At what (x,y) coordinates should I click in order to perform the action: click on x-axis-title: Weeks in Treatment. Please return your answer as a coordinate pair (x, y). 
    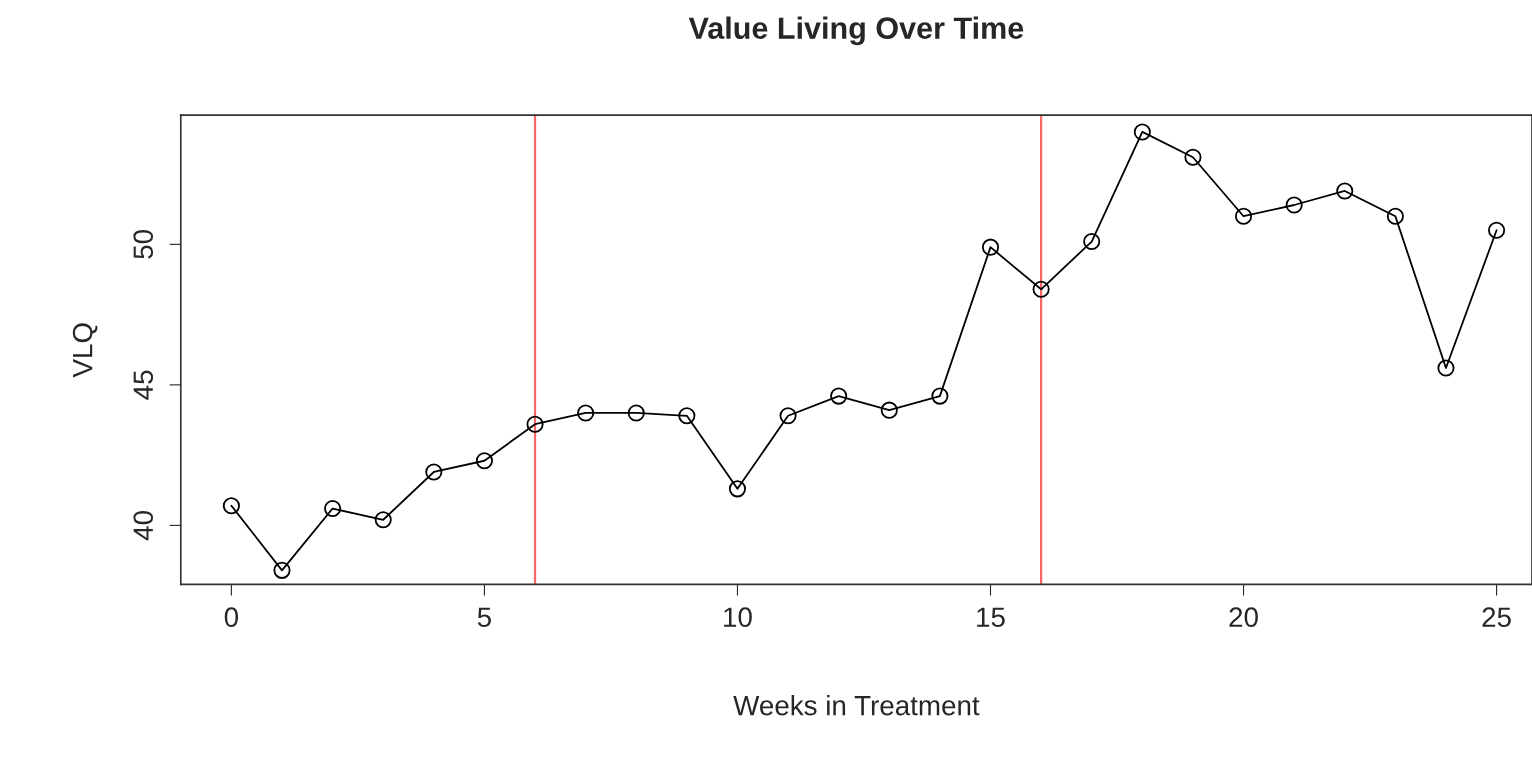
    Looking at the image, I should click on (856, 705).